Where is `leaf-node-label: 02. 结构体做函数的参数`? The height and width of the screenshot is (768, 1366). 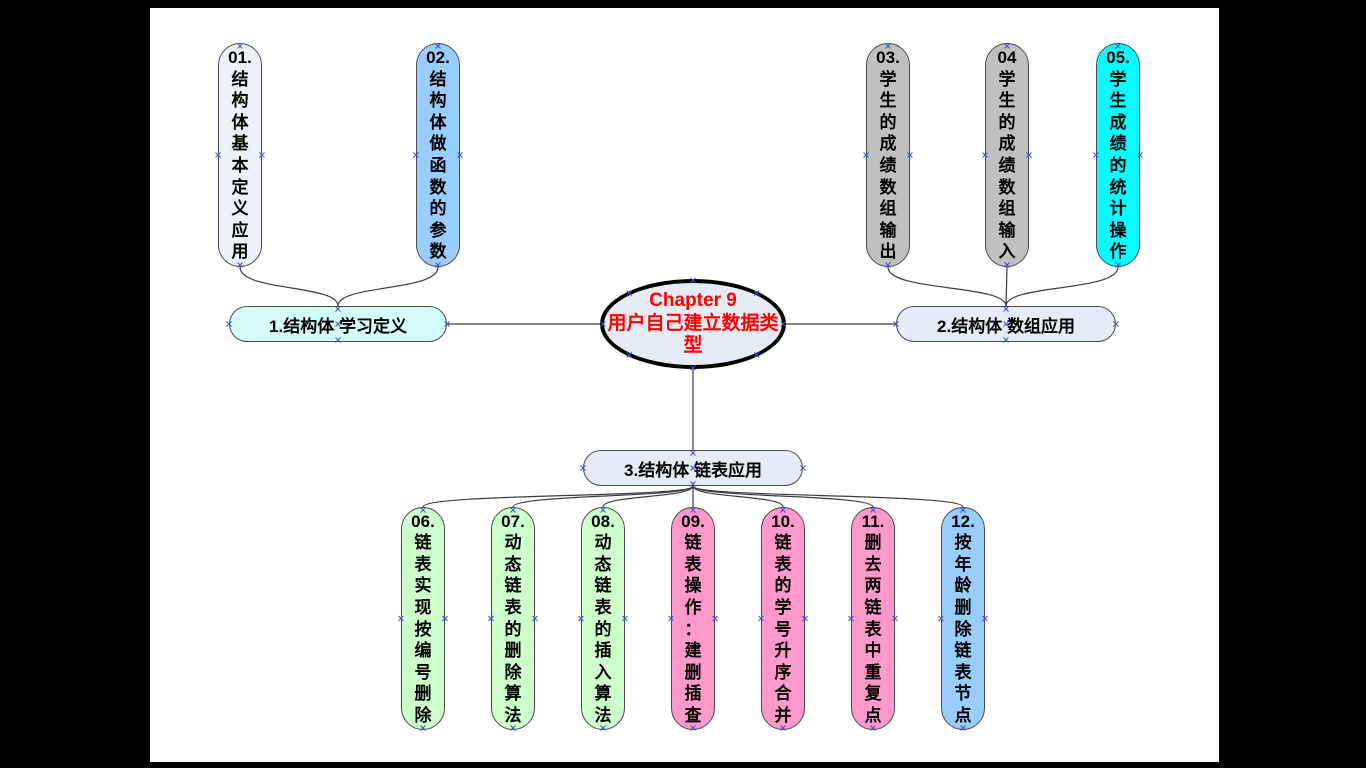
leaf-node-label: 02. 结构体做函数的参数 is located at coordinates (438, 155).